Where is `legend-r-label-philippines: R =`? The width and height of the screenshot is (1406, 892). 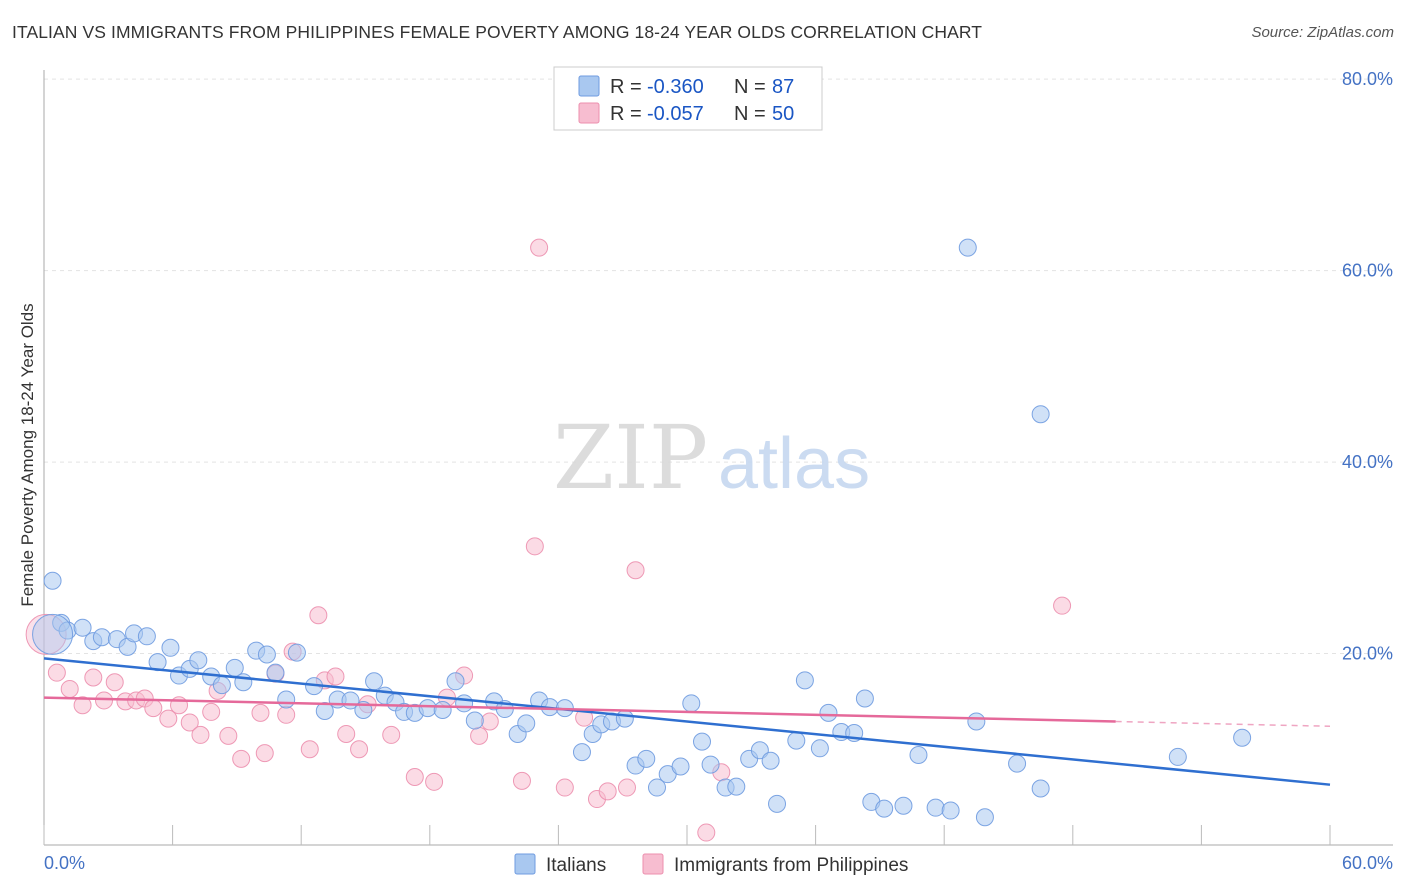 legend-r-label-philippines: R = is located at coordinates (626, 114).